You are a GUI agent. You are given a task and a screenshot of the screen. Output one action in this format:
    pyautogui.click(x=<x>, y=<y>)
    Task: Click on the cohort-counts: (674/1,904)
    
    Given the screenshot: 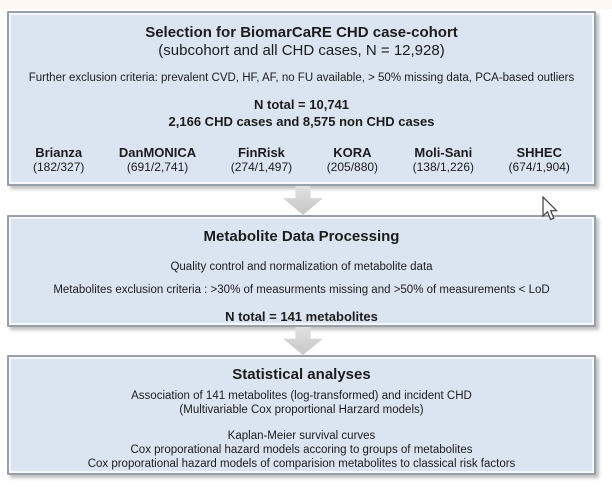 What is the action you would take?
    pyautogui.click(x=539, y=167)
    